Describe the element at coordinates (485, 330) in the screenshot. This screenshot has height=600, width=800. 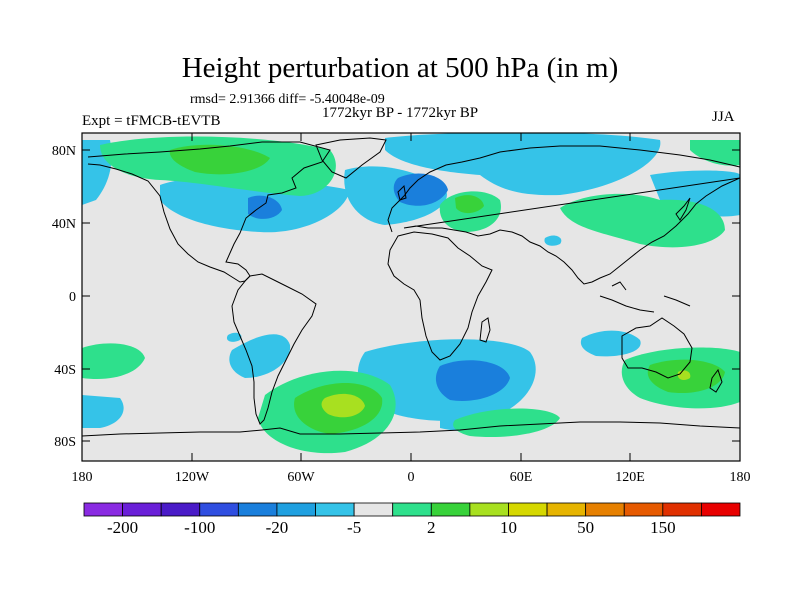
I see `coast-madagascar` at that location.